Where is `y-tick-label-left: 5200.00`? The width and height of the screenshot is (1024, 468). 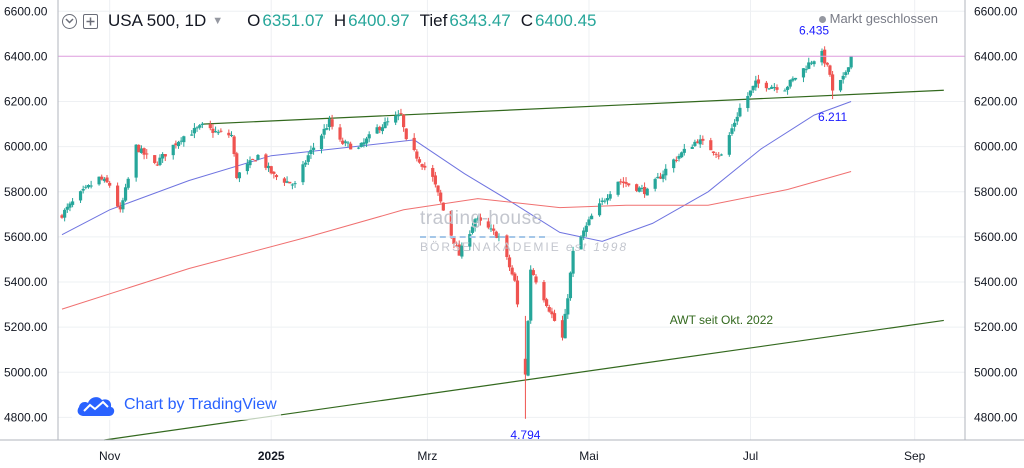 y-tick-label-left: 5200.00 is located at coordinates (26, 327).